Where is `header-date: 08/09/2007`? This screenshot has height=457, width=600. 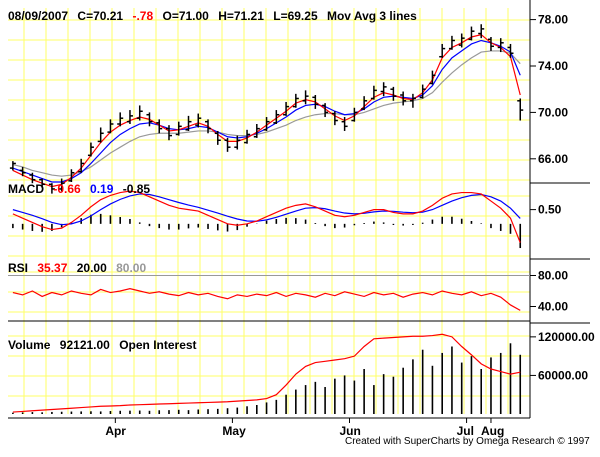
header-date: 08/09/2007 is located at coordinates (38, 16).